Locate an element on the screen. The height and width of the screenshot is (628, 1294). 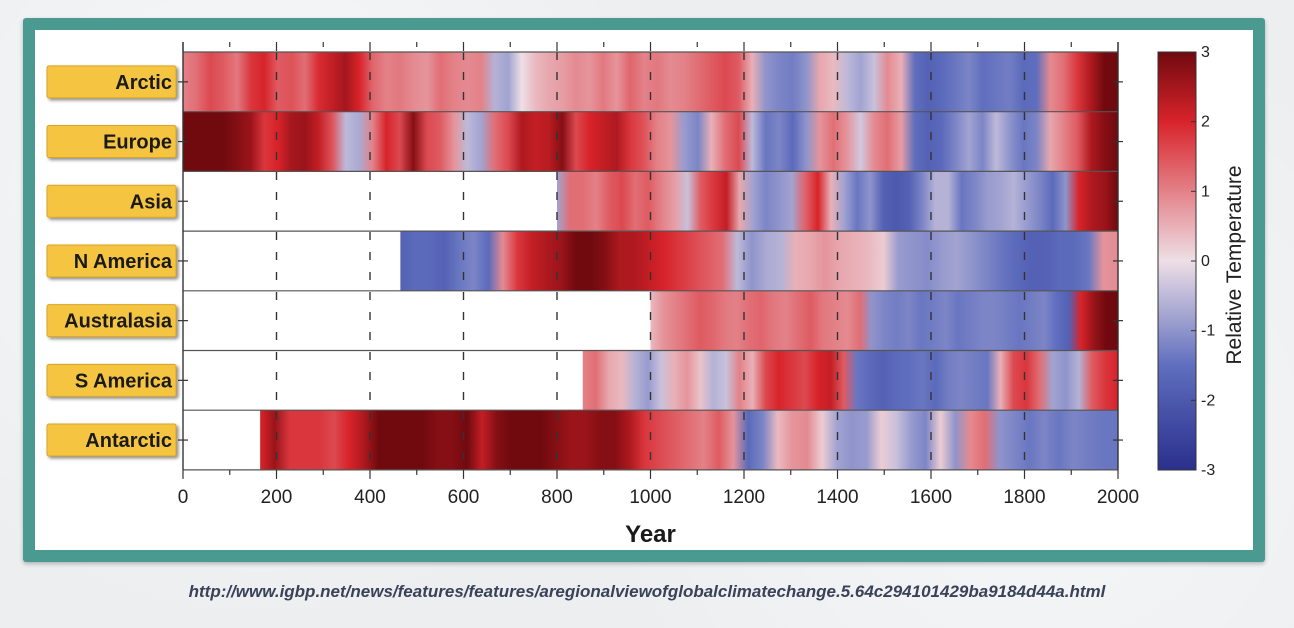
region-tag: Arctic is located at coordinates (111, 82).